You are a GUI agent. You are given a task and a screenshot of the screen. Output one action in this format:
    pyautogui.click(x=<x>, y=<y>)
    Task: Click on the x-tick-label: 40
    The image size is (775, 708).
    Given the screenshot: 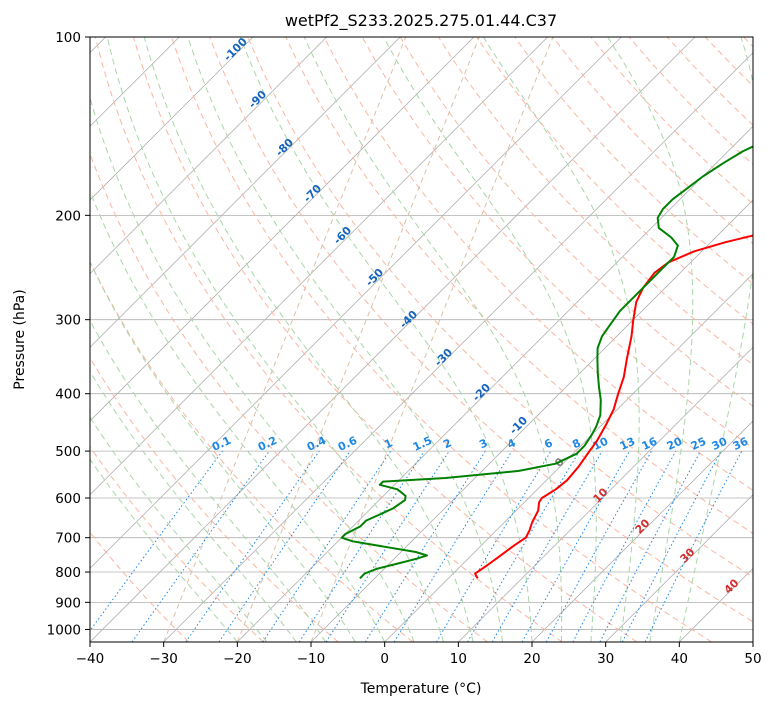 What is the action you would take?
    pyautogui.click(x=679, y=659)
    